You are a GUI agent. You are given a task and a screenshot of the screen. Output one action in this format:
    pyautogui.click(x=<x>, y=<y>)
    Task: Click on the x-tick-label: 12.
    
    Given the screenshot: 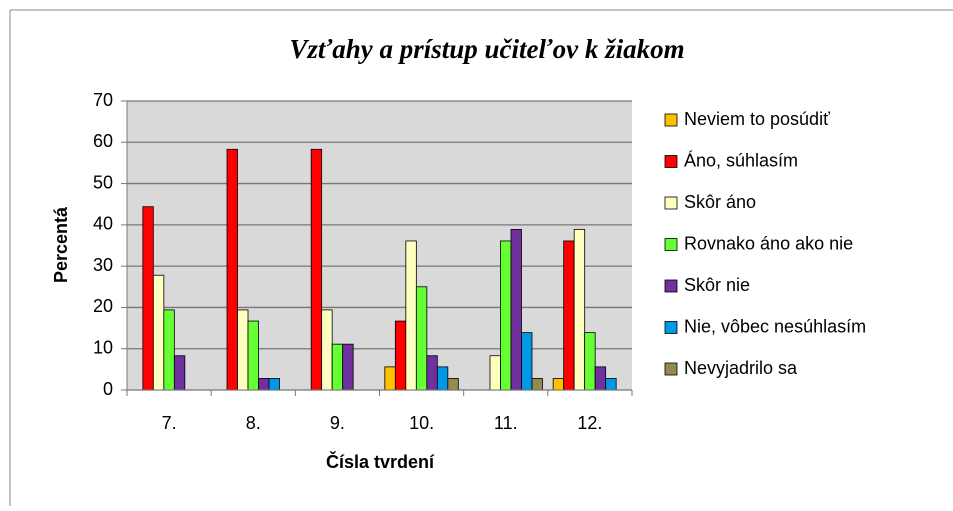 What is the action you would take?
    pyautogui.click(x=589, y=423)
    